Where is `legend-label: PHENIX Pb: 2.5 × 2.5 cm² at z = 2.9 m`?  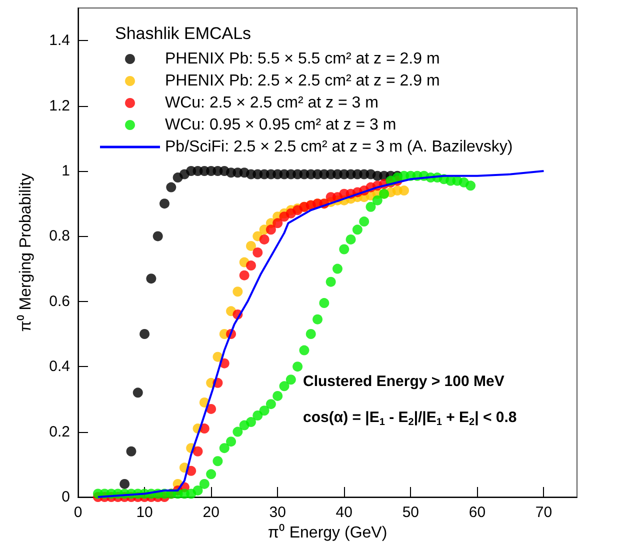 legend-label: PHENIX Pb: 2.5 × 2.5 cm² at z = 2.9 m is located at coordinates (302, 81).